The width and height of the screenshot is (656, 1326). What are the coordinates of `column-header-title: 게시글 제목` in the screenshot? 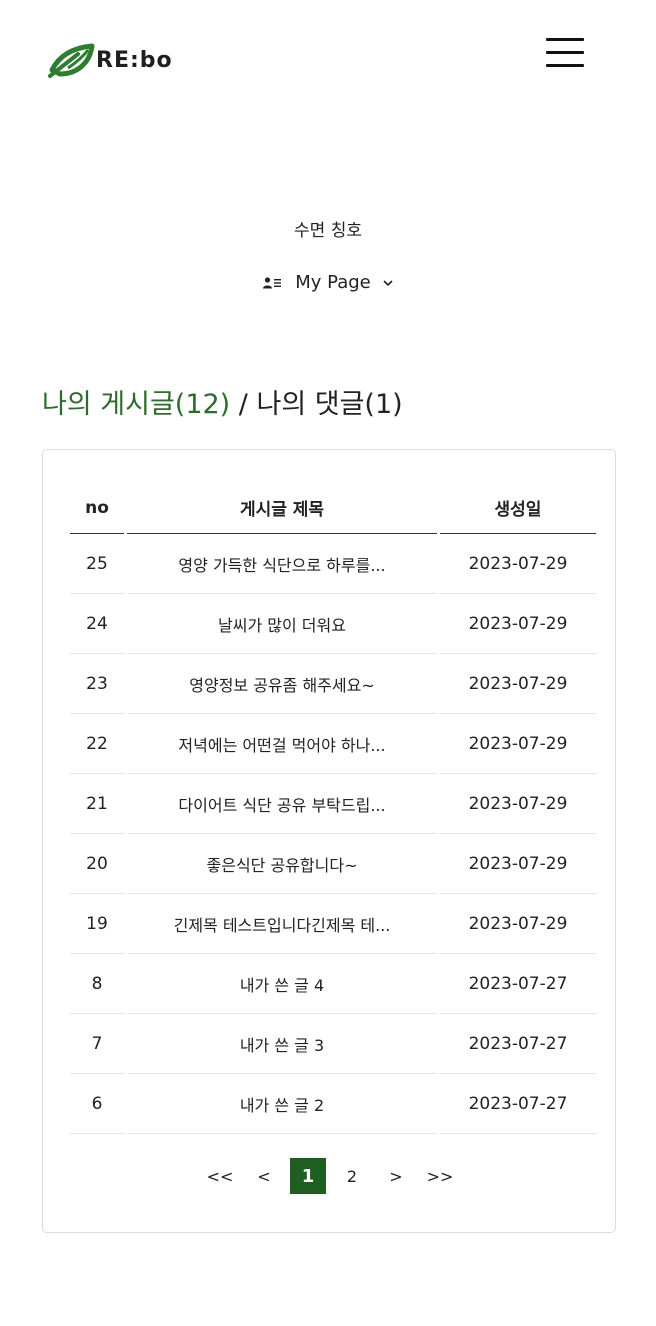 It's located at (282, 508).